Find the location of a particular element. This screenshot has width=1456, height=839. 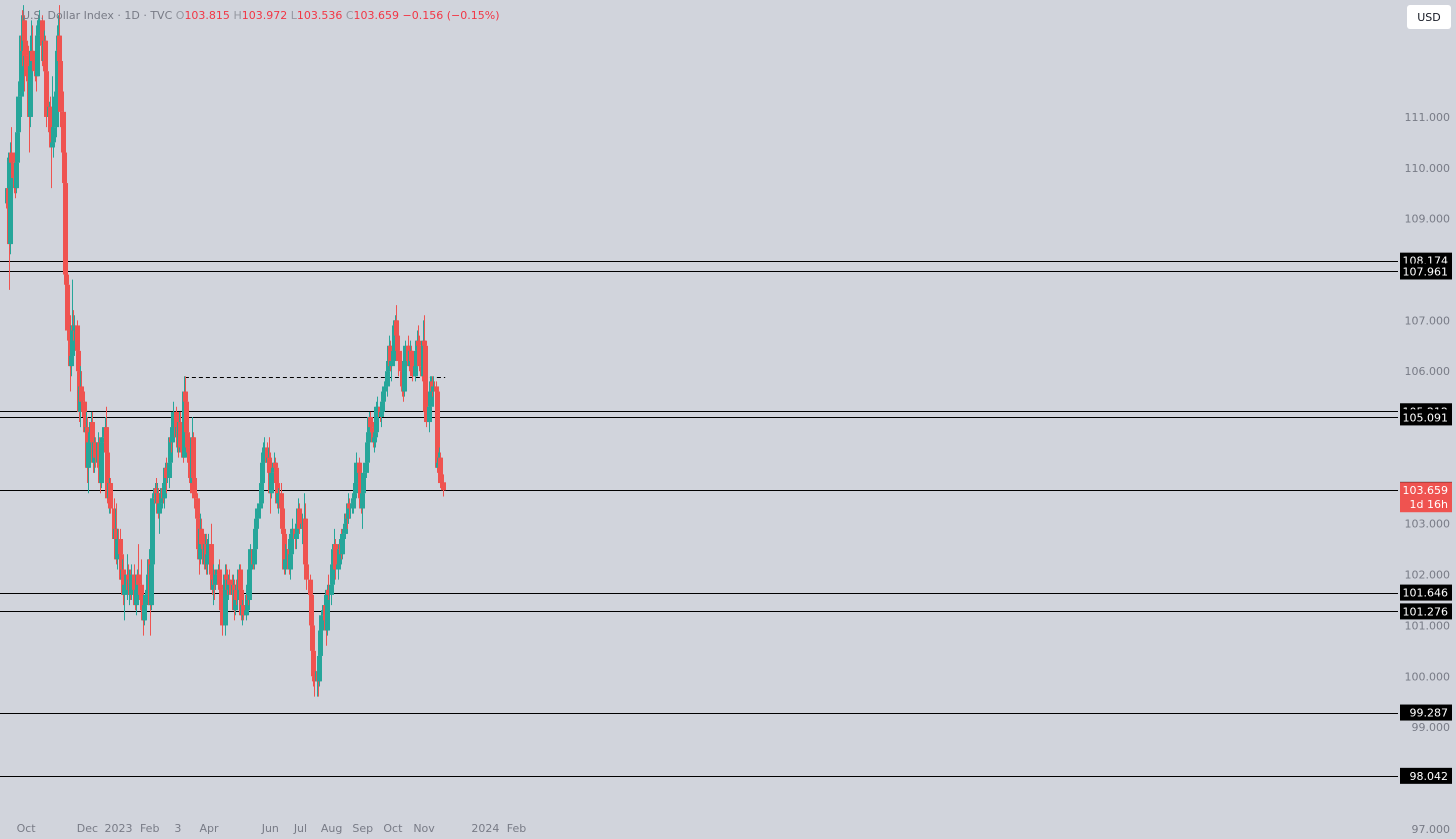

low-label: L is located at coordinates (293, 15).